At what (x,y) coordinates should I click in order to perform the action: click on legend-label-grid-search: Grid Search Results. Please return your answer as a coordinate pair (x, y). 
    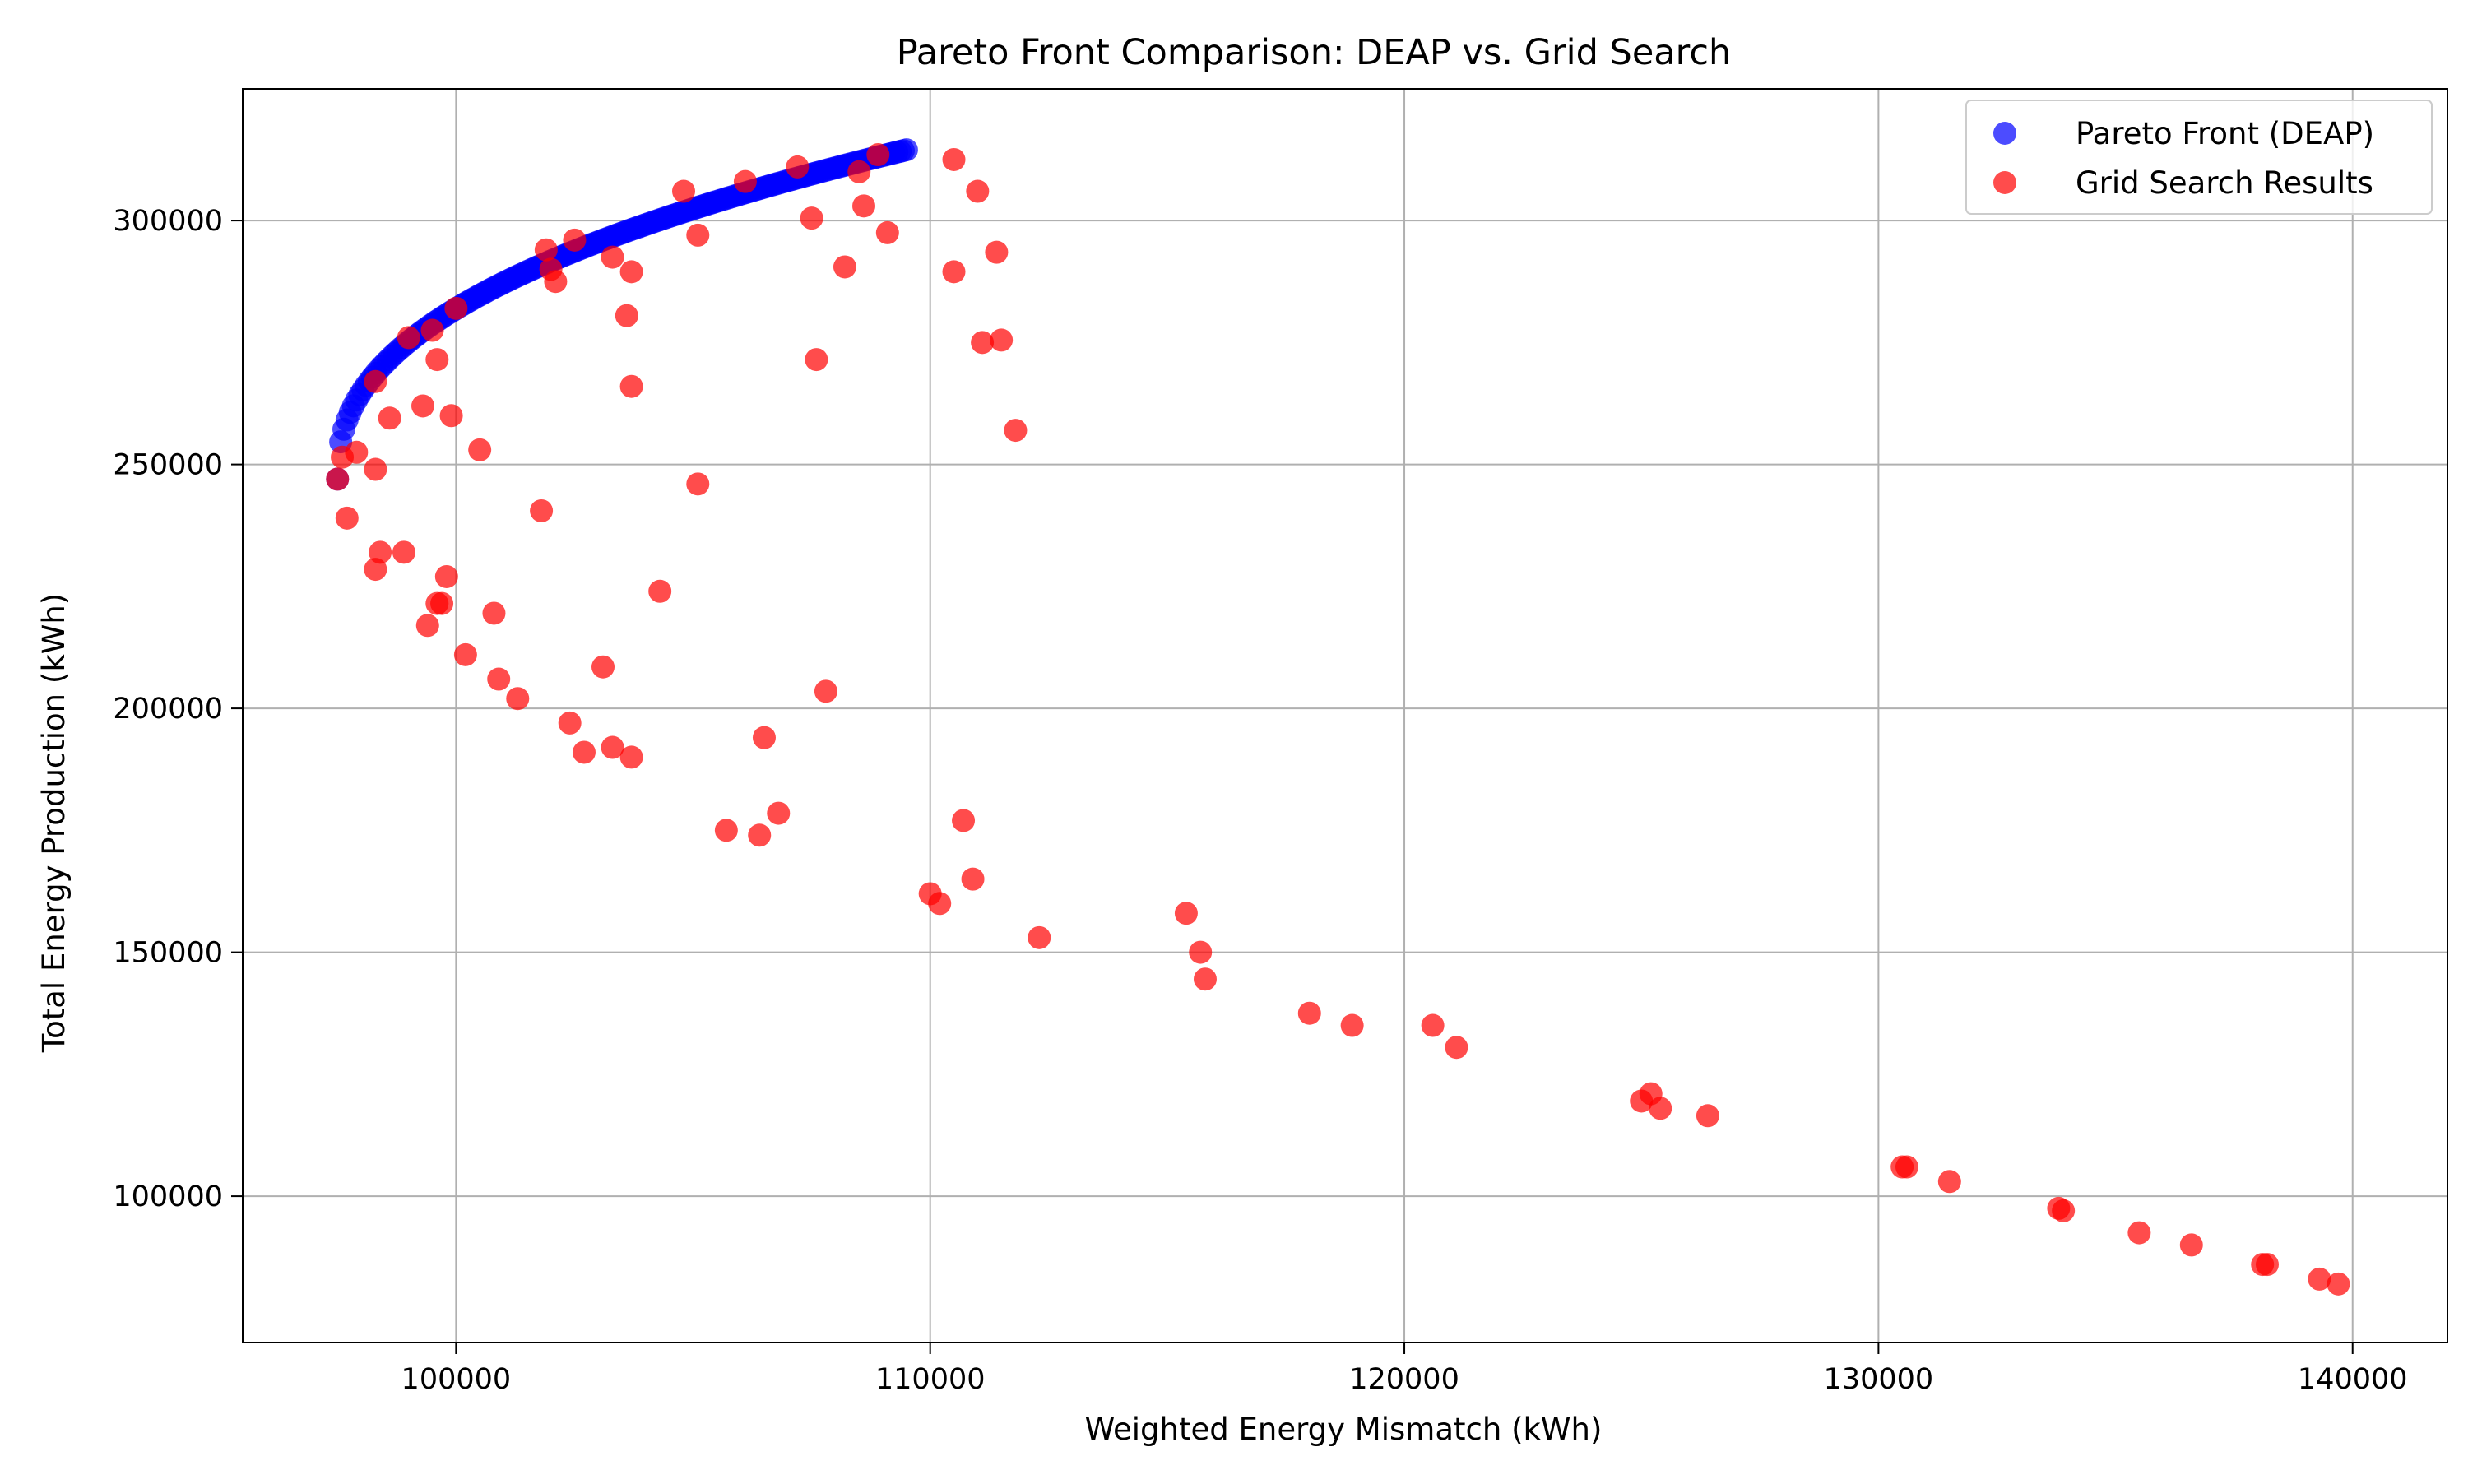
    Looking at the image, I should click on (2224, 183).